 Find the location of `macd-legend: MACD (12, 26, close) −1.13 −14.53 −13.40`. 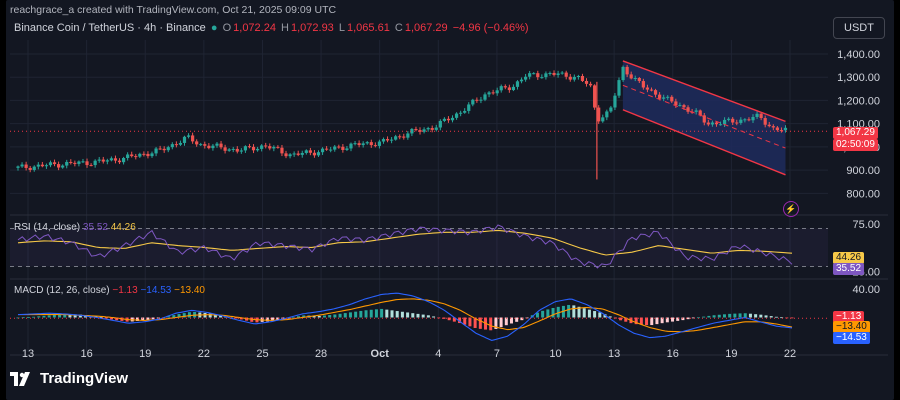

macd-legend: MACD (12, 26, close) −1.13 −14.53 −13.40 is located at coordinates (109, 290).